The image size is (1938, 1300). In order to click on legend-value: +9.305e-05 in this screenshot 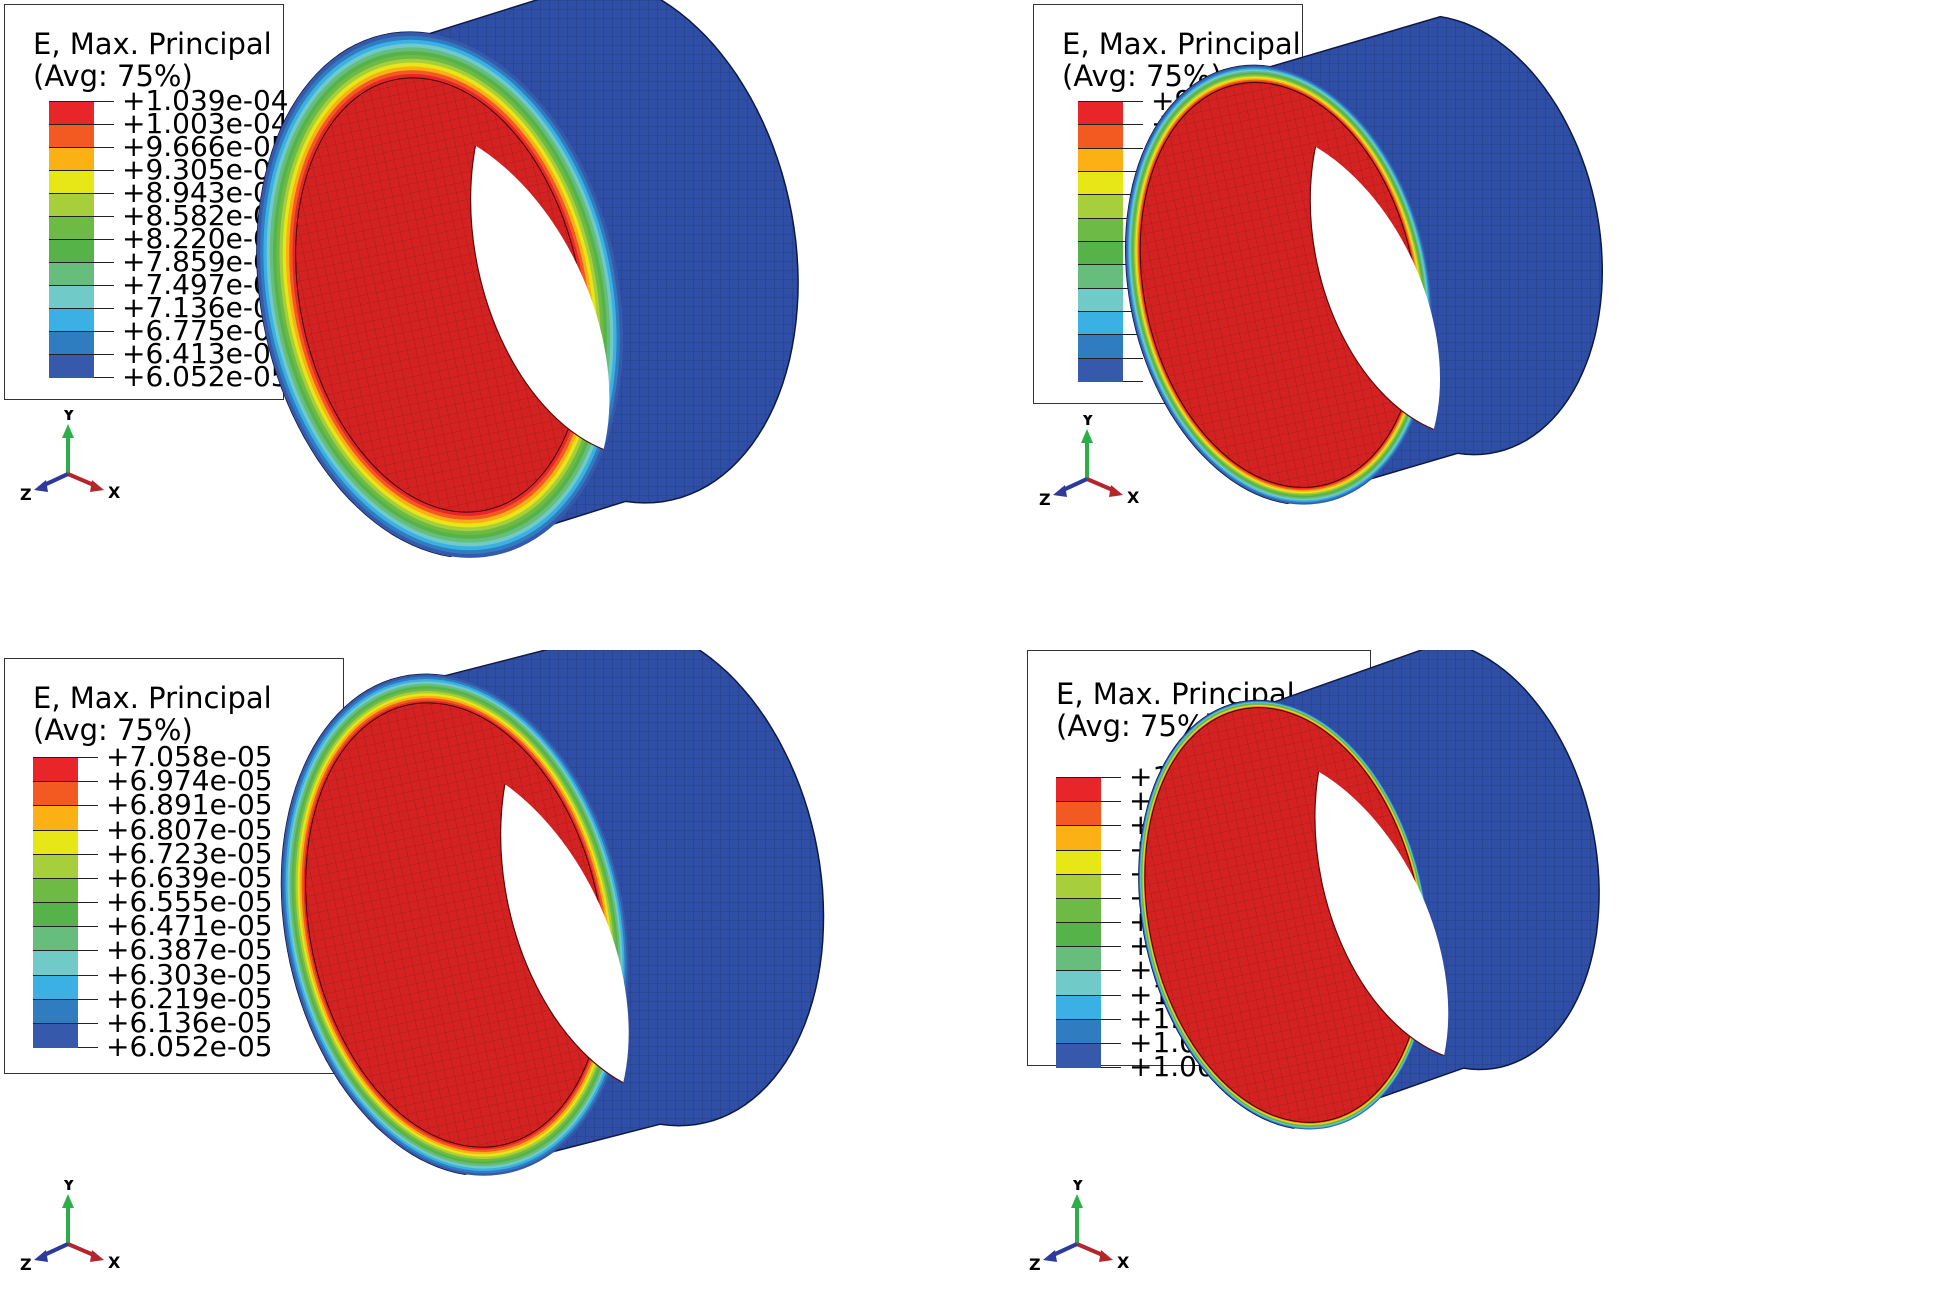, I will do `click(205, 169)`.